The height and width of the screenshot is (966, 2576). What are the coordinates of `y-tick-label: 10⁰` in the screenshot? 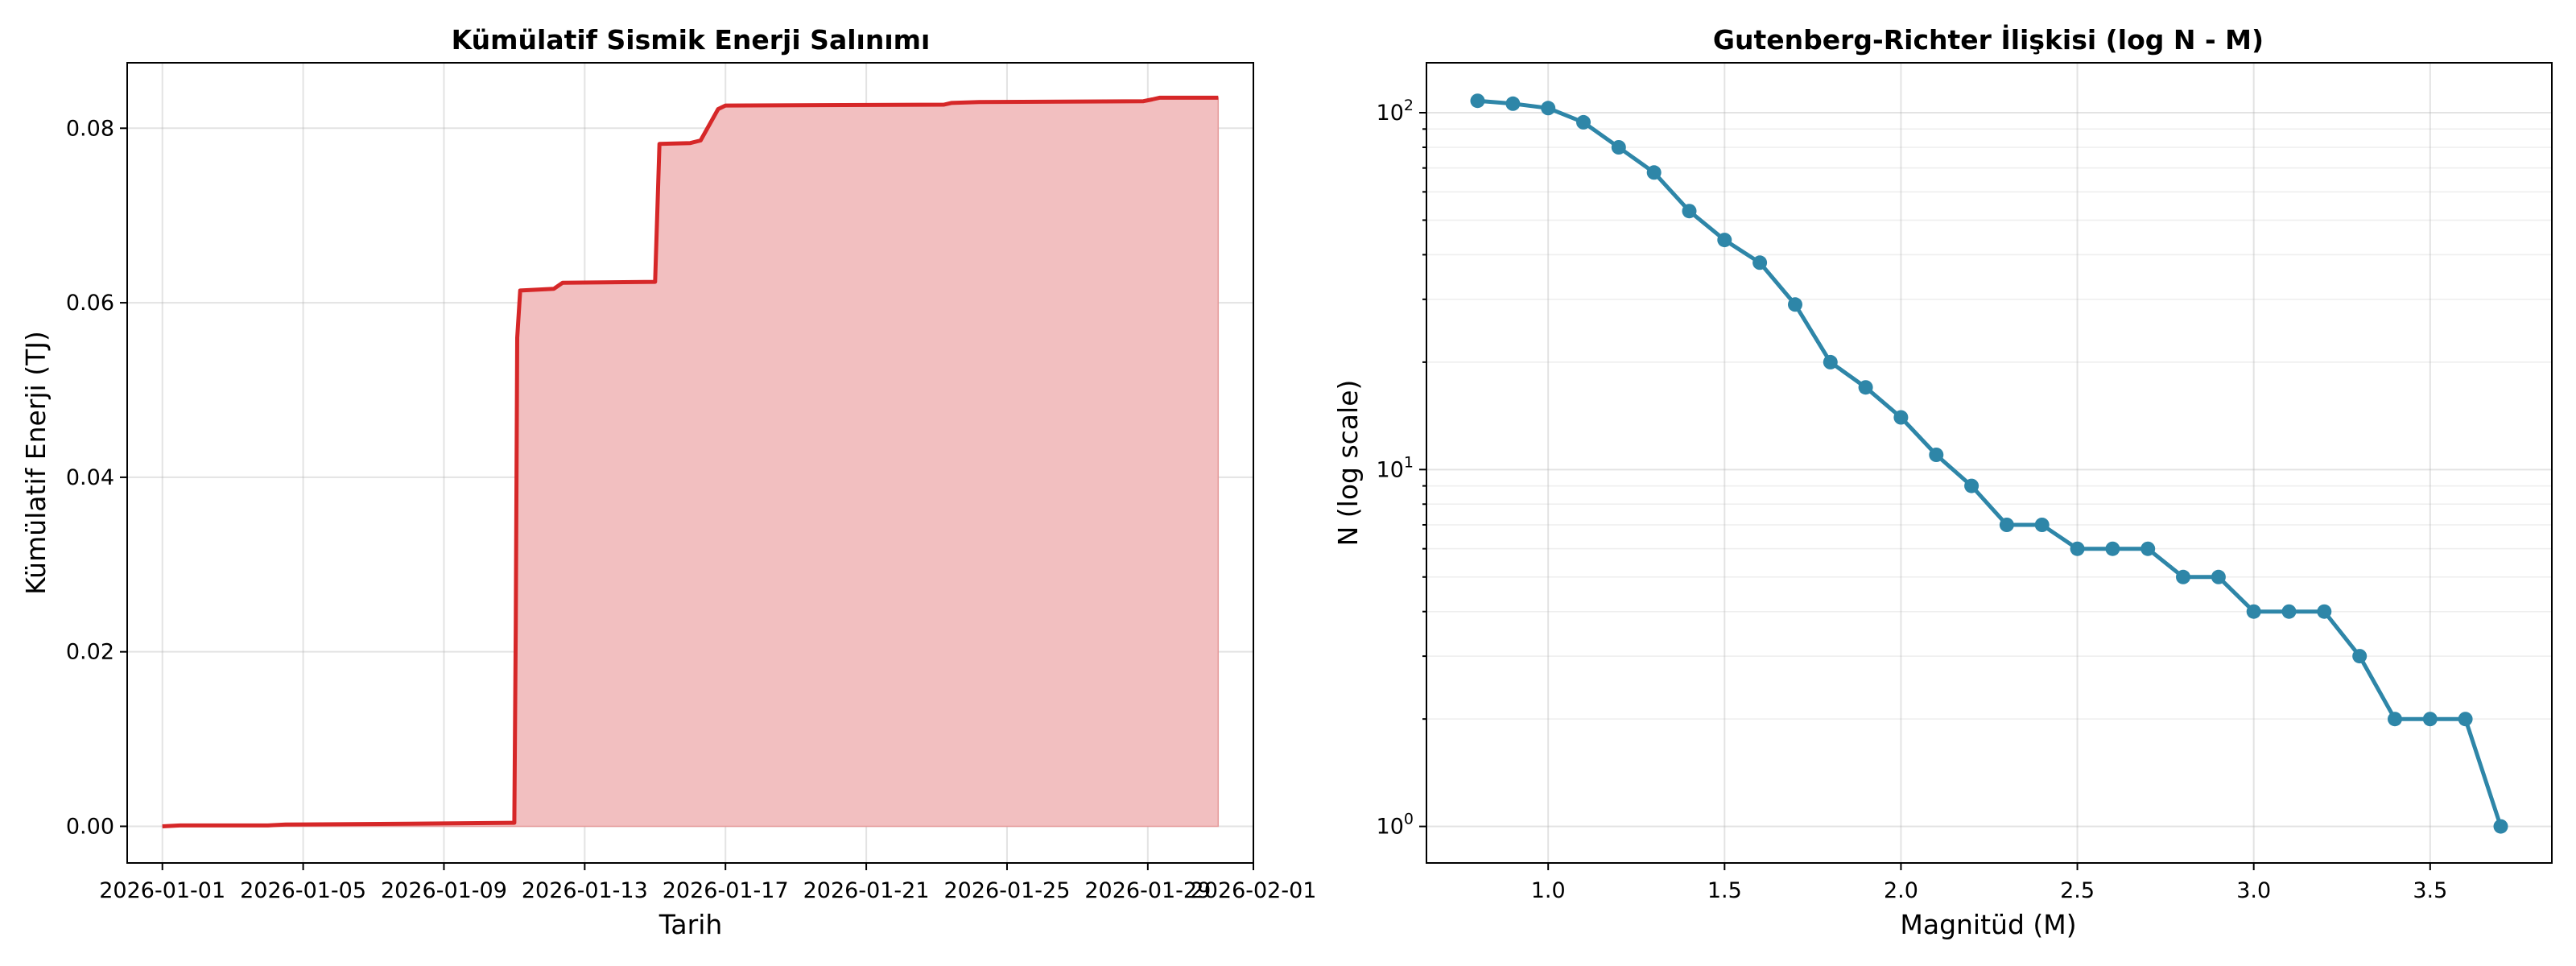 It's located at (1395, 825).